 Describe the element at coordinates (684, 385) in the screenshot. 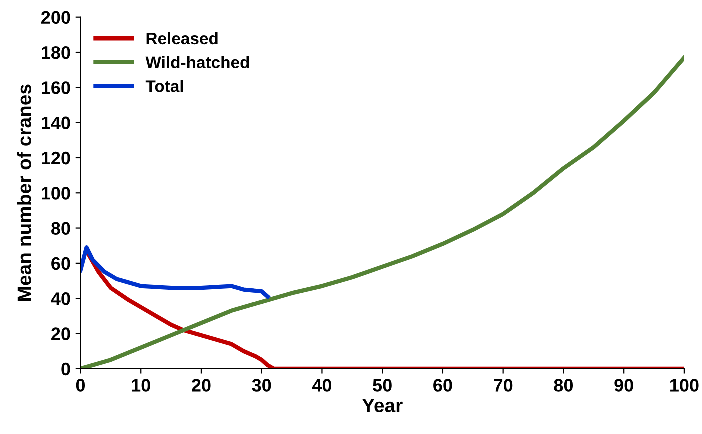

I see `x-tick-label: 100` at that location.